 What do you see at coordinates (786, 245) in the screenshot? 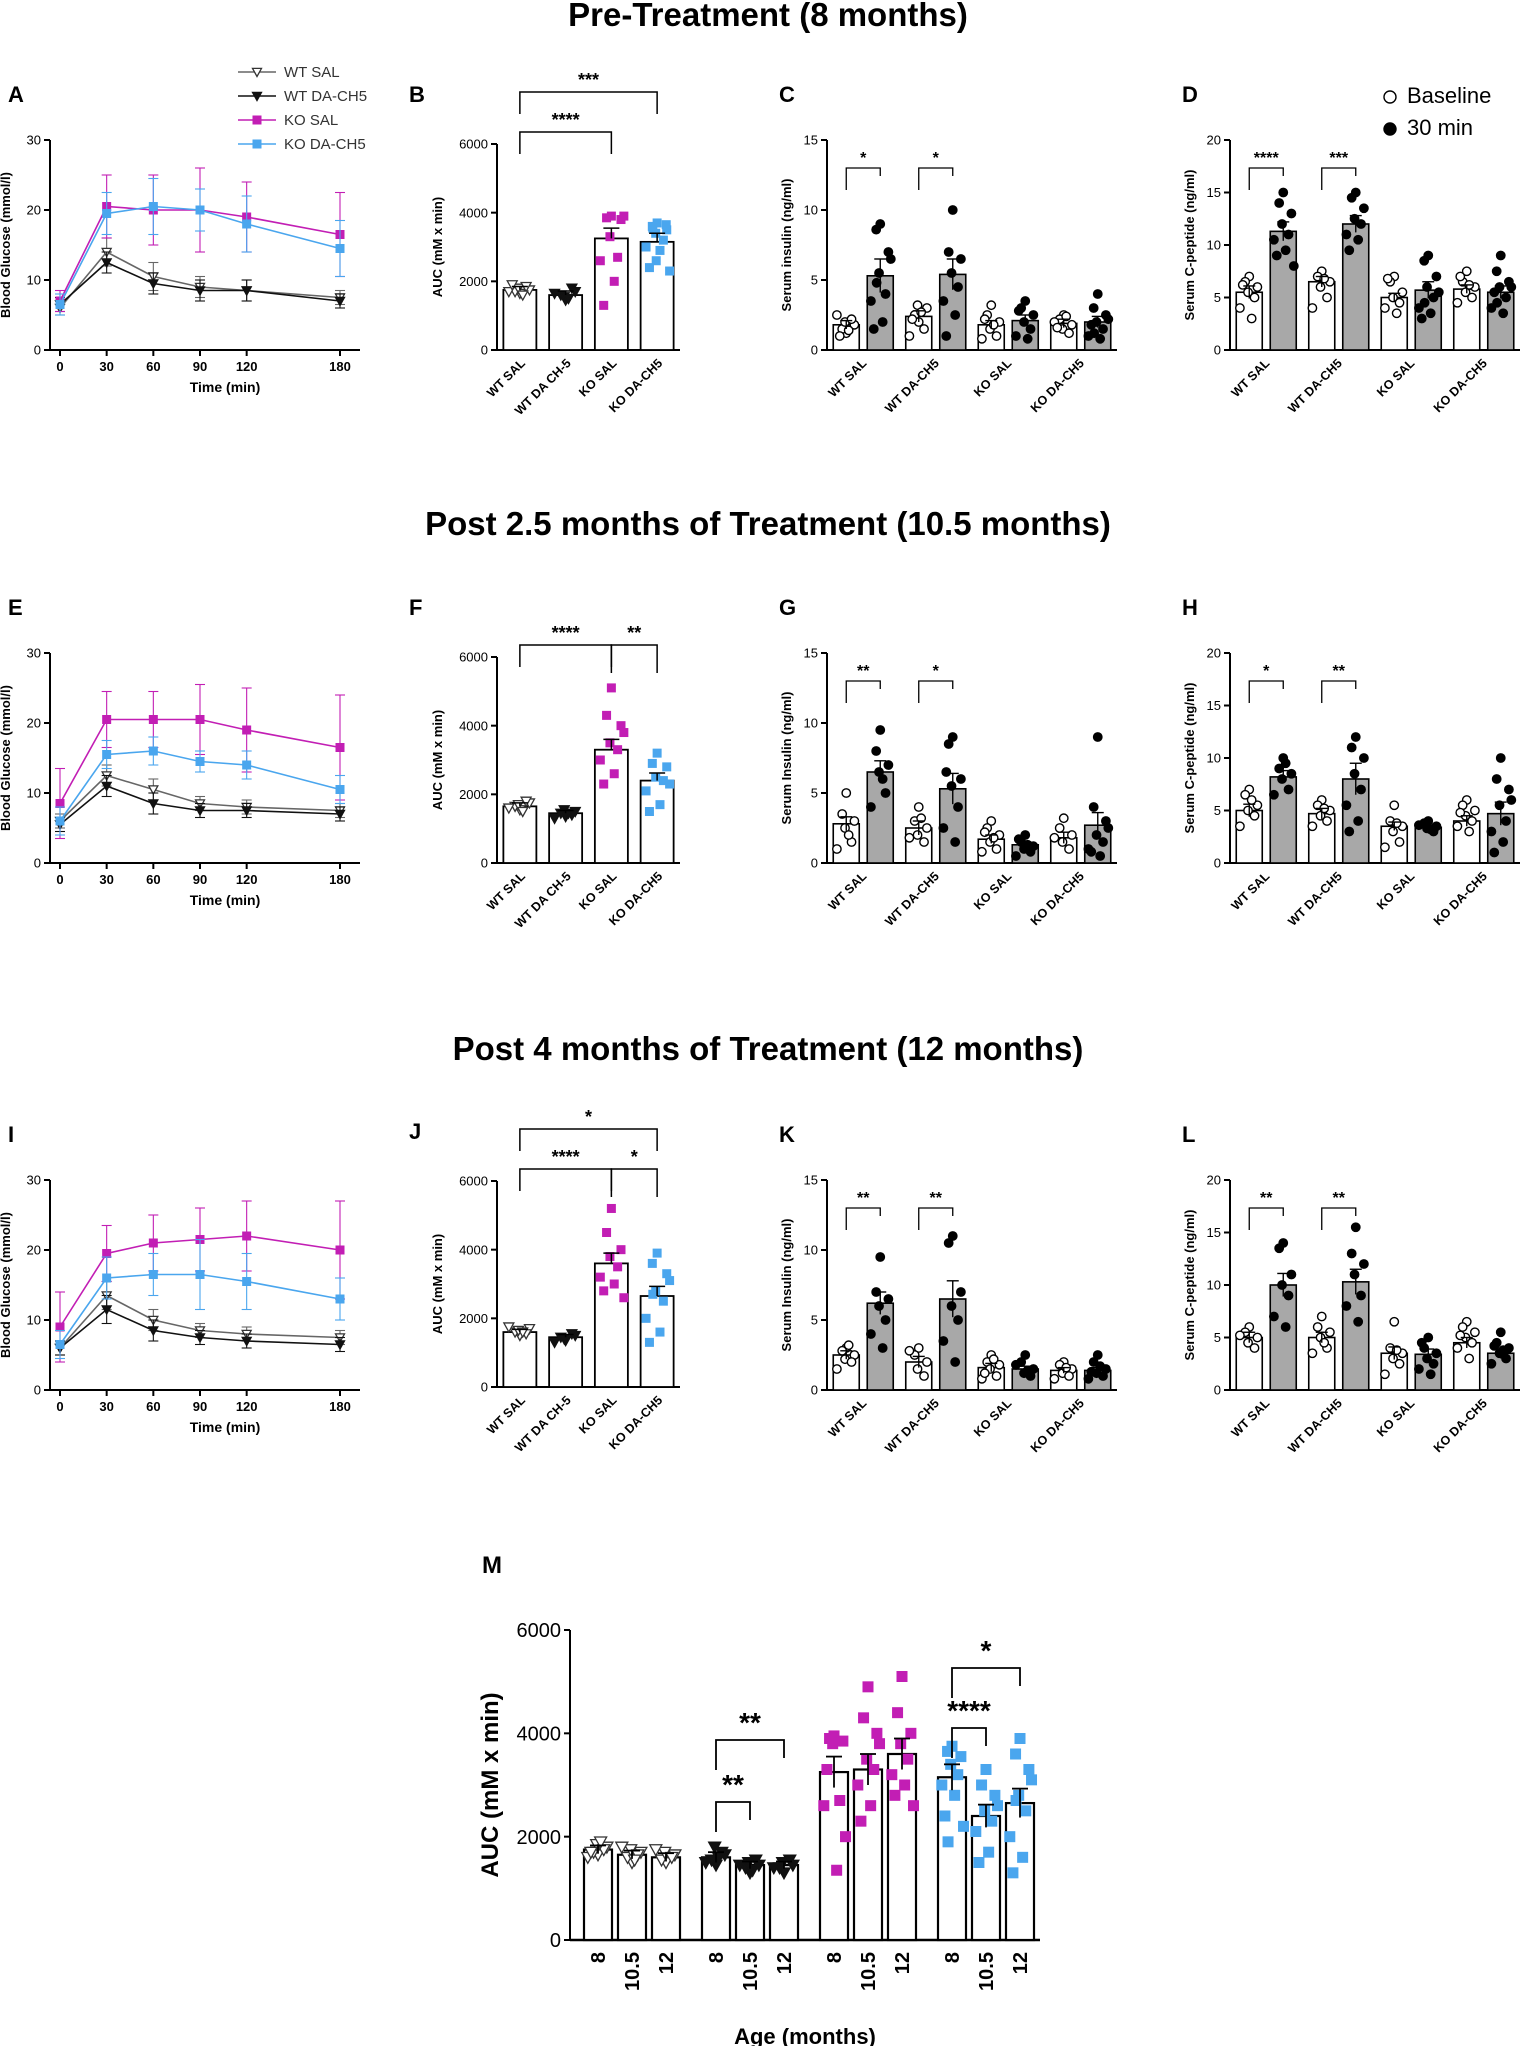
I see `panel-C-y-label: Serum insulin (ng/ml)` at bounding box center [786, 245].